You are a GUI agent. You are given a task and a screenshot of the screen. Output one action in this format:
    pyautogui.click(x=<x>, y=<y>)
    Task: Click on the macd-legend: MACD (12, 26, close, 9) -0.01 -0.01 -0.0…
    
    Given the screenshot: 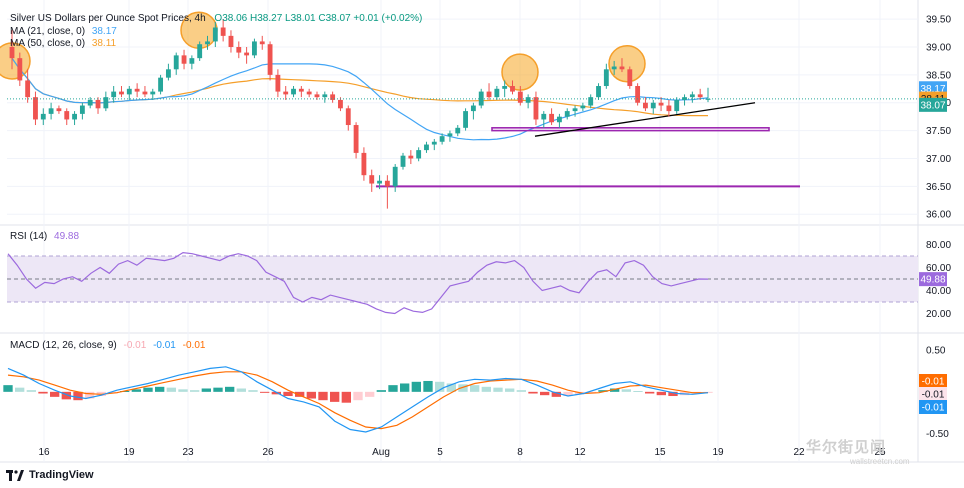 What is the action you would take?
    pyautogui.click(x=107, y=346)
    